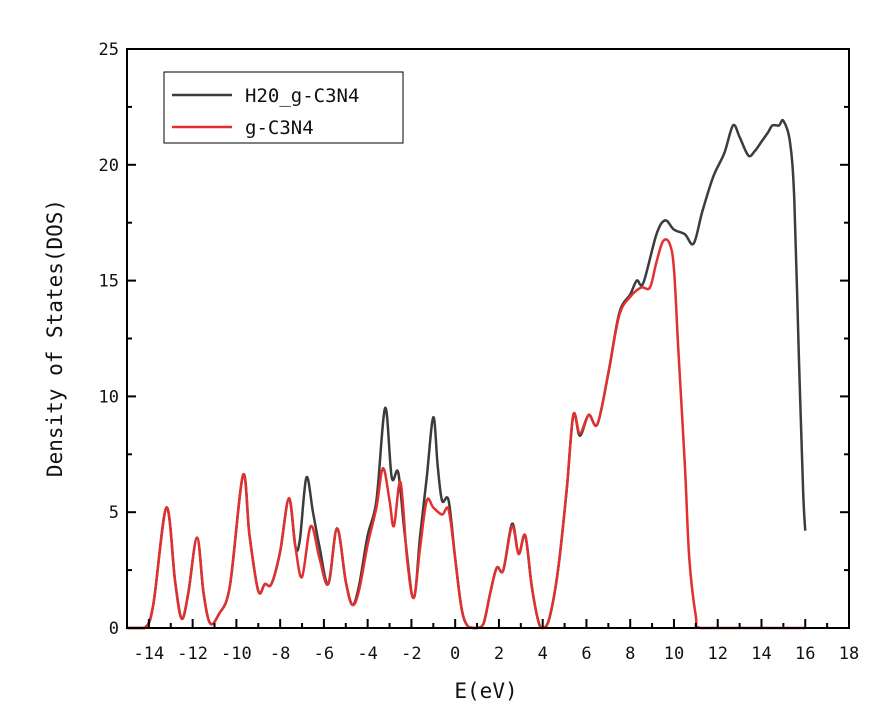 This screenshot has height=727, width=886. I want to click on x-tick-label: -12, so click(192, 654).